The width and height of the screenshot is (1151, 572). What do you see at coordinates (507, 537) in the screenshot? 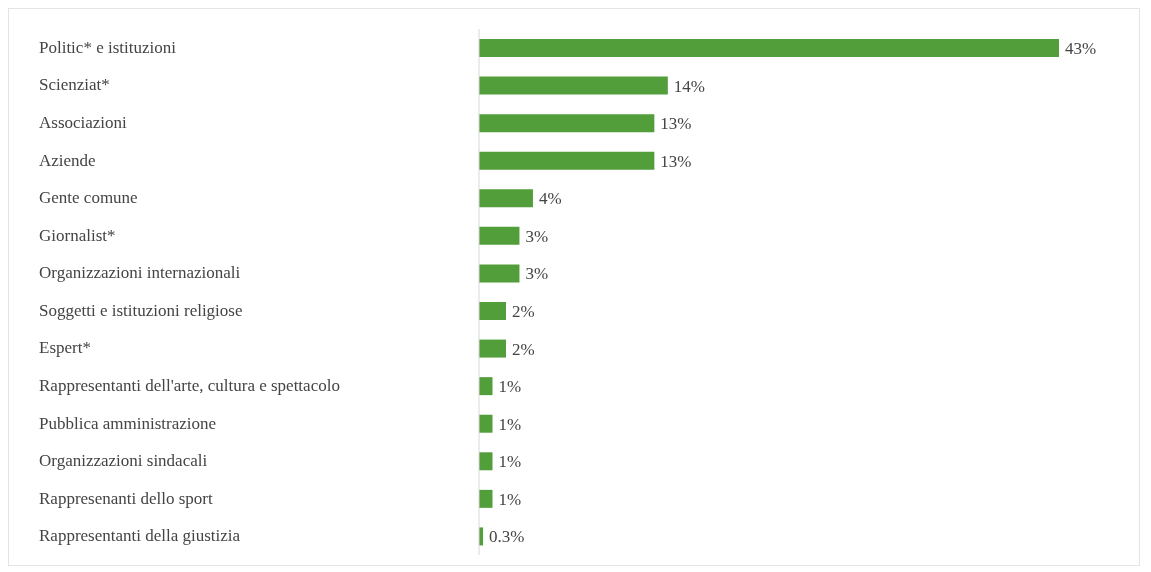
I see `data-label: 0.3%` at bounding box center [507, 537].